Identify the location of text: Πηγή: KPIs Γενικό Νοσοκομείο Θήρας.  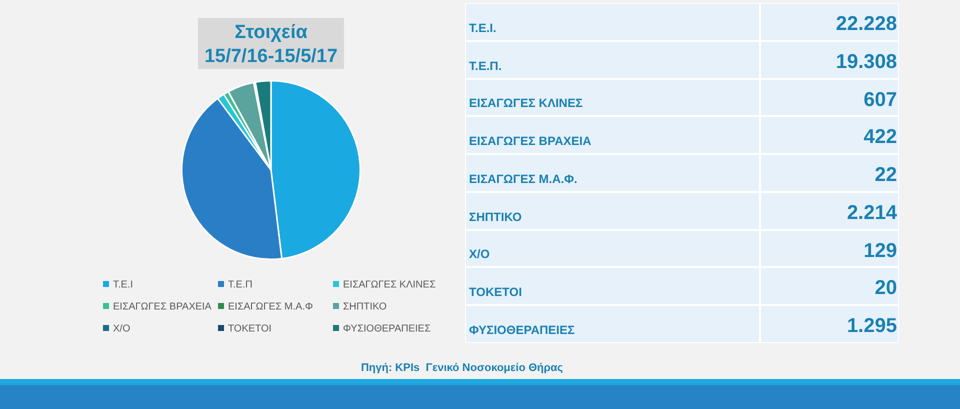
(462, 368).